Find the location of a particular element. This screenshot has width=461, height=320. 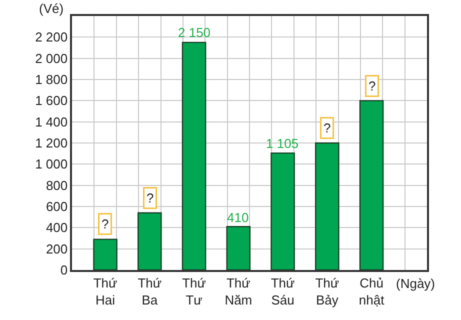

y-tick-label: 600 is located at coordinates (57, 206).